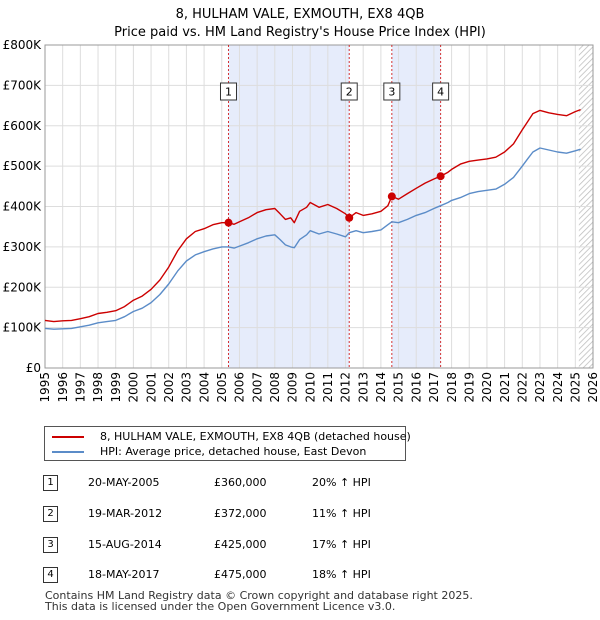  What do you see at coordinates (540, 387) in the screenshot?
I see `x-tick-label: 2023` at bounding box center [540, 387].